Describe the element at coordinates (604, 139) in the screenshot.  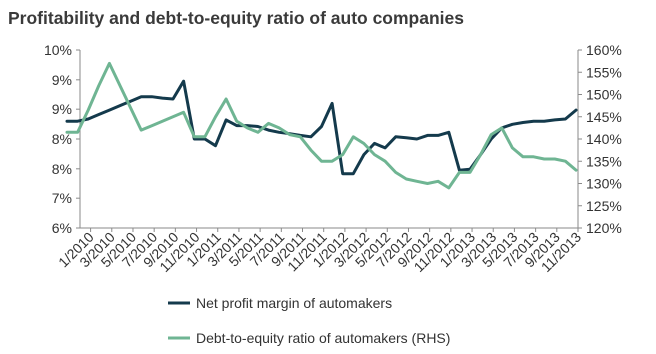
I see `y-right-tick-label: 140%` at that location.